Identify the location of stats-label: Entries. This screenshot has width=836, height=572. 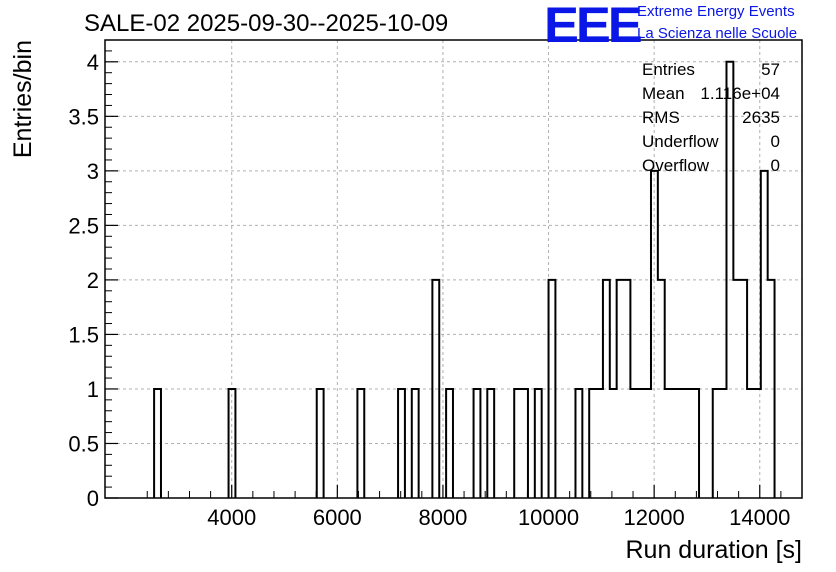
(668, 69).